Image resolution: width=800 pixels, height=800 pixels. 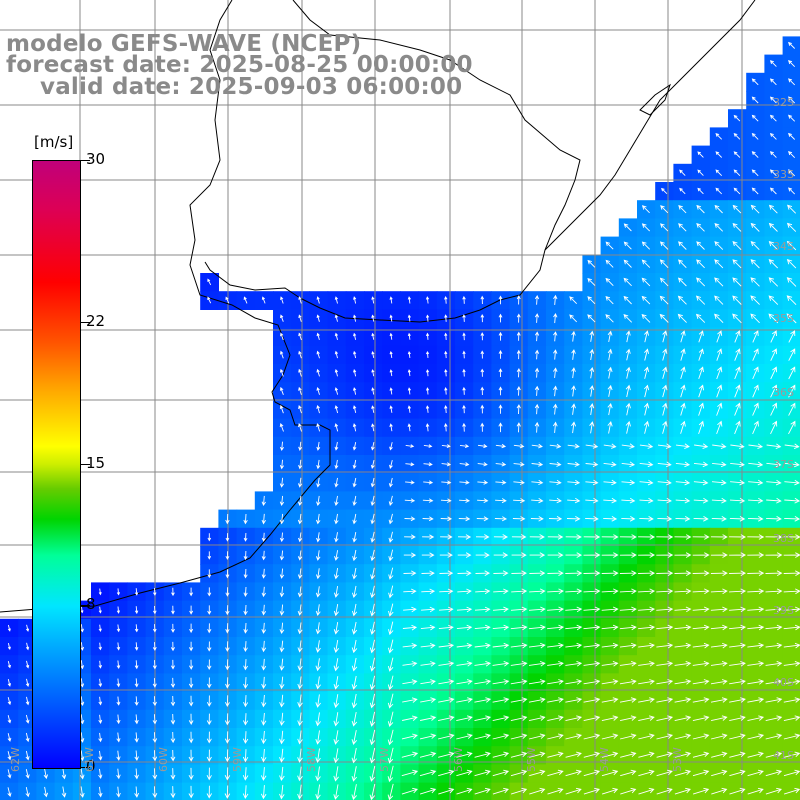 I want to click on colorbar-unit: [m/s], so click(x=54, y=142).